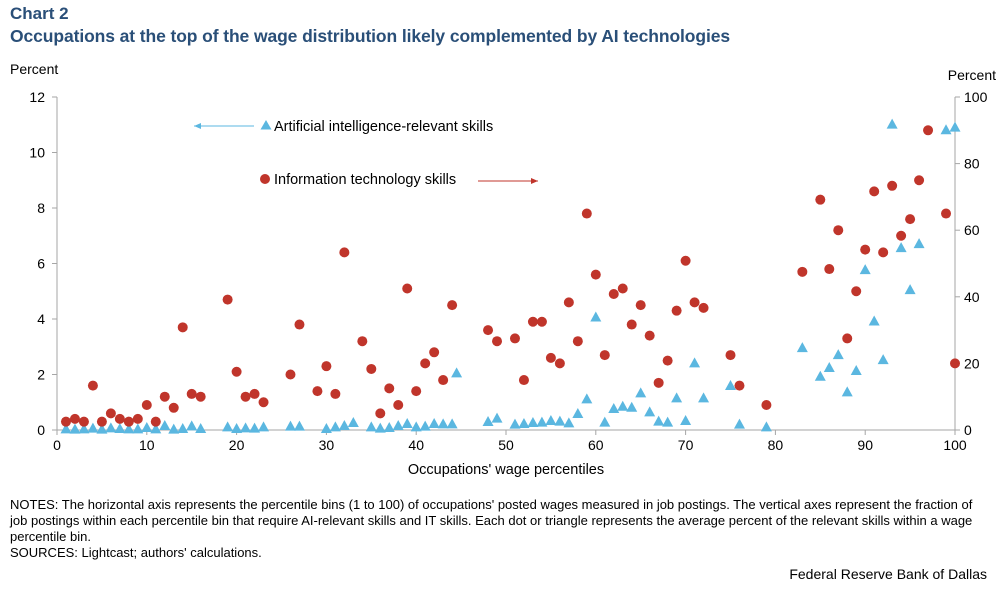  What do you see at coordinates (534, 181) in the screenshot?
I see `it-legend-arrowhead-icon` at bounding box center [534, 181].